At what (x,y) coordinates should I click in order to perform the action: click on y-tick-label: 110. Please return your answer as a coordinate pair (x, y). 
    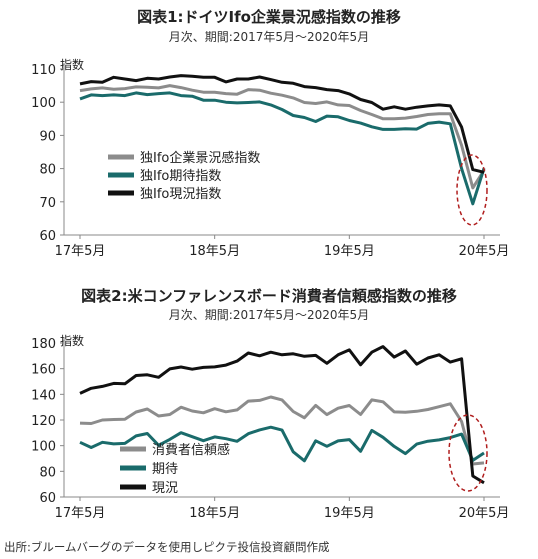
    Looking at the image, I should click on (43, 70).